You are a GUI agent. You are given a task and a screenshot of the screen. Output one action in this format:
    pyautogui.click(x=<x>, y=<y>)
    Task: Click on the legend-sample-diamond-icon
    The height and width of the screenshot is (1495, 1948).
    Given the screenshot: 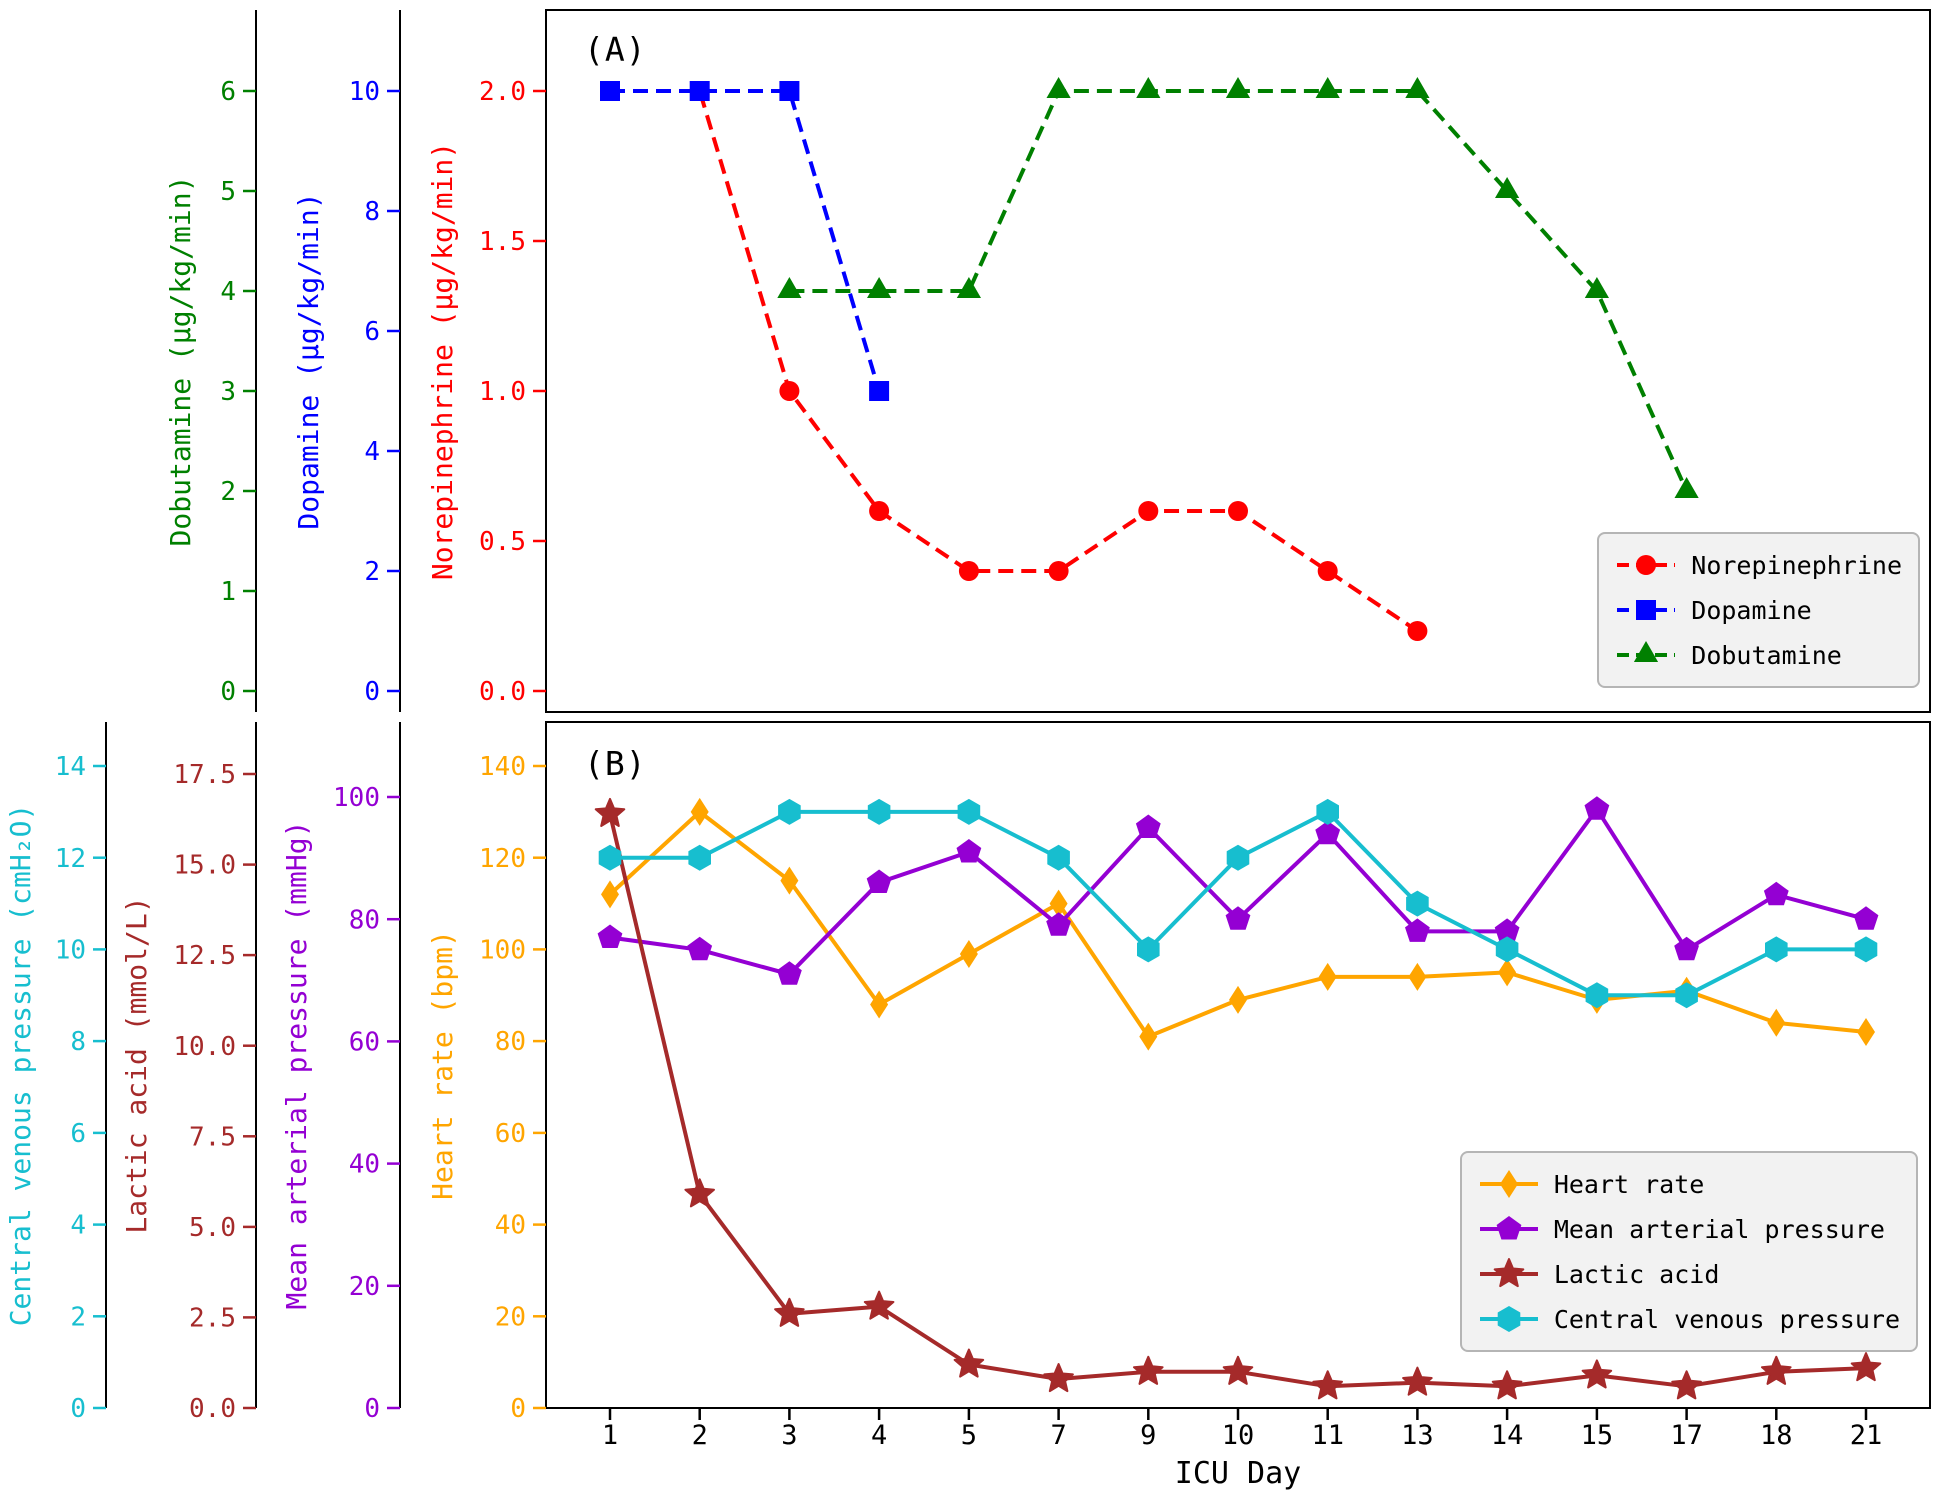 What is the action you would take?
    pyautogui.click(x=1508, y=1184)
    